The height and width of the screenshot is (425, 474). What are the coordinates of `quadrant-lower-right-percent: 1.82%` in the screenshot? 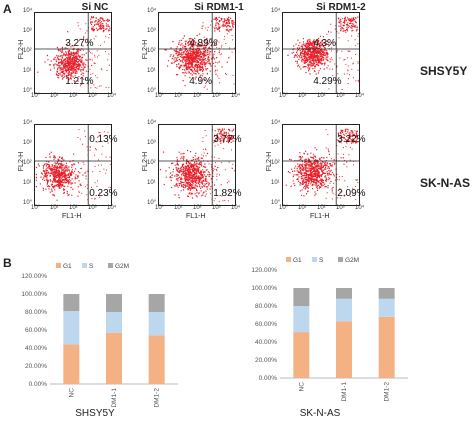 It's located at (227, 193).